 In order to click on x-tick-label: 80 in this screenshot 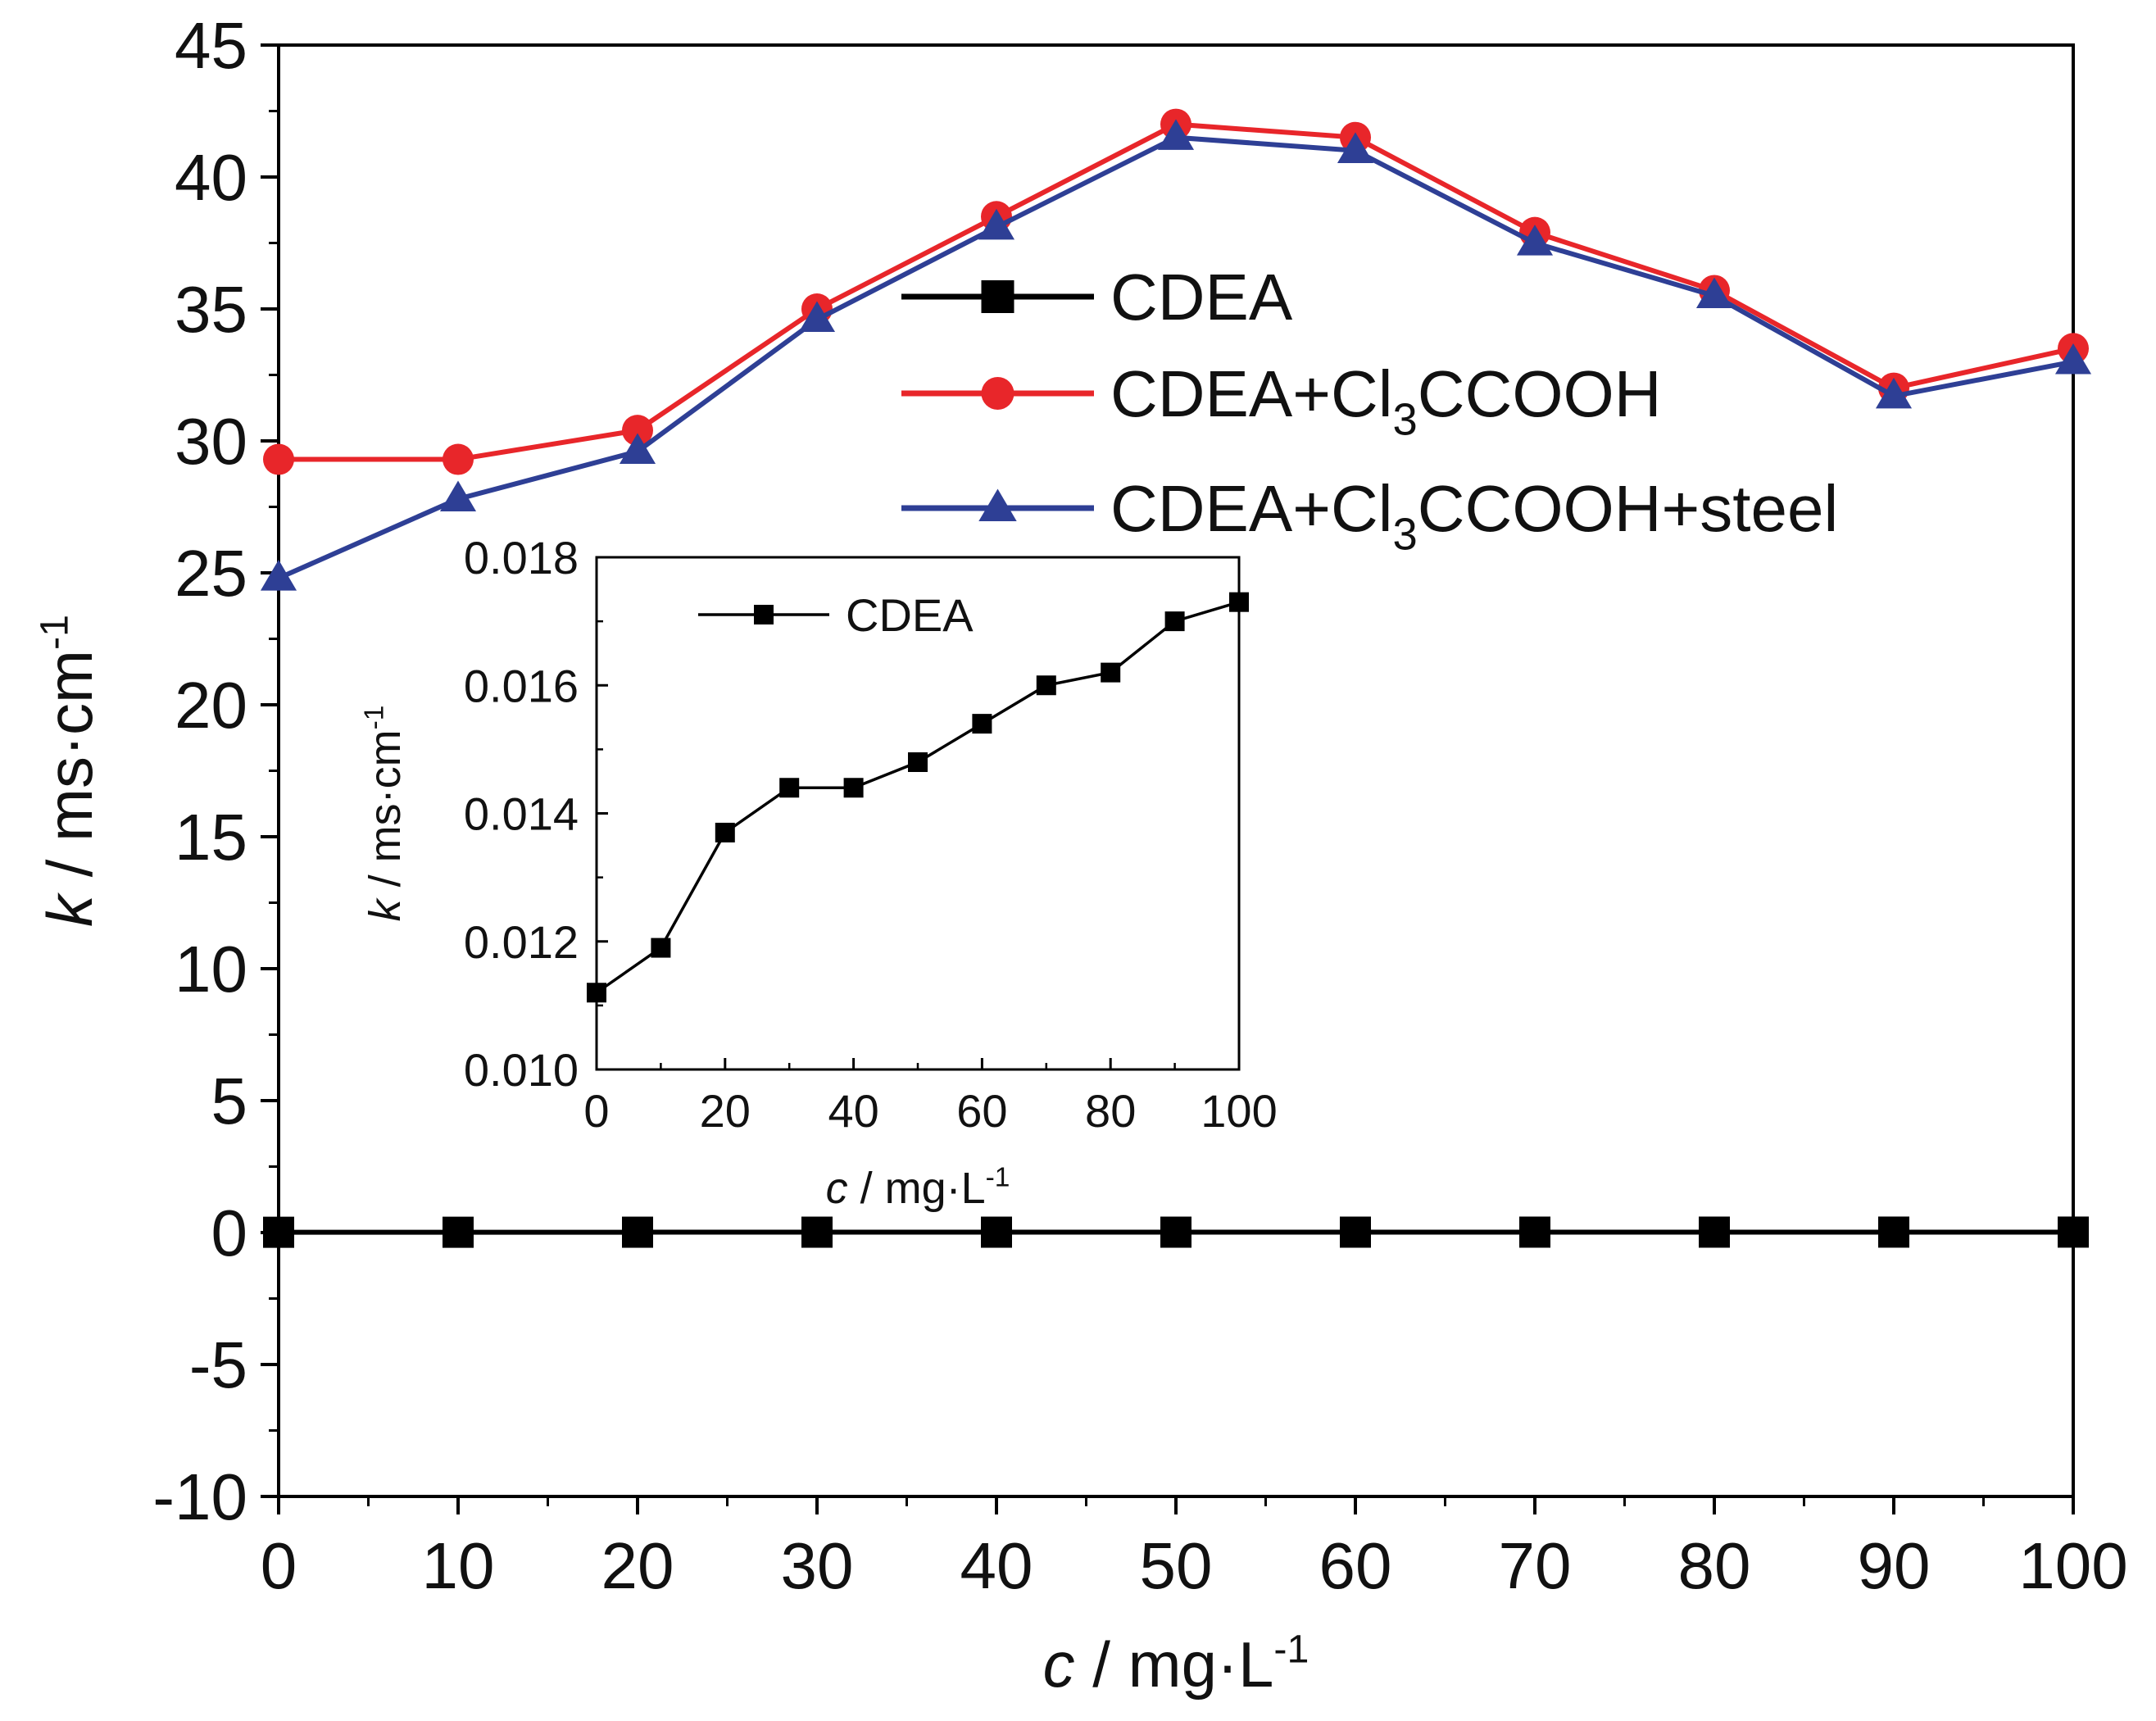, I will do `click(1714, 1566)`.